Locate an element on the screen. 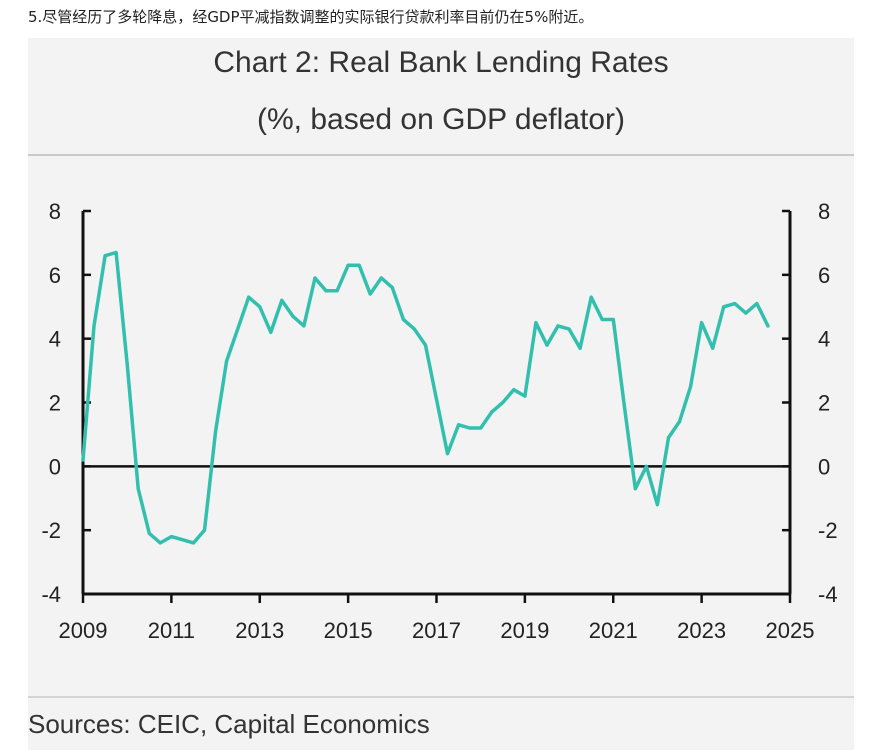  y-tick-label-right: 2 is located at coordinates (824, 403).